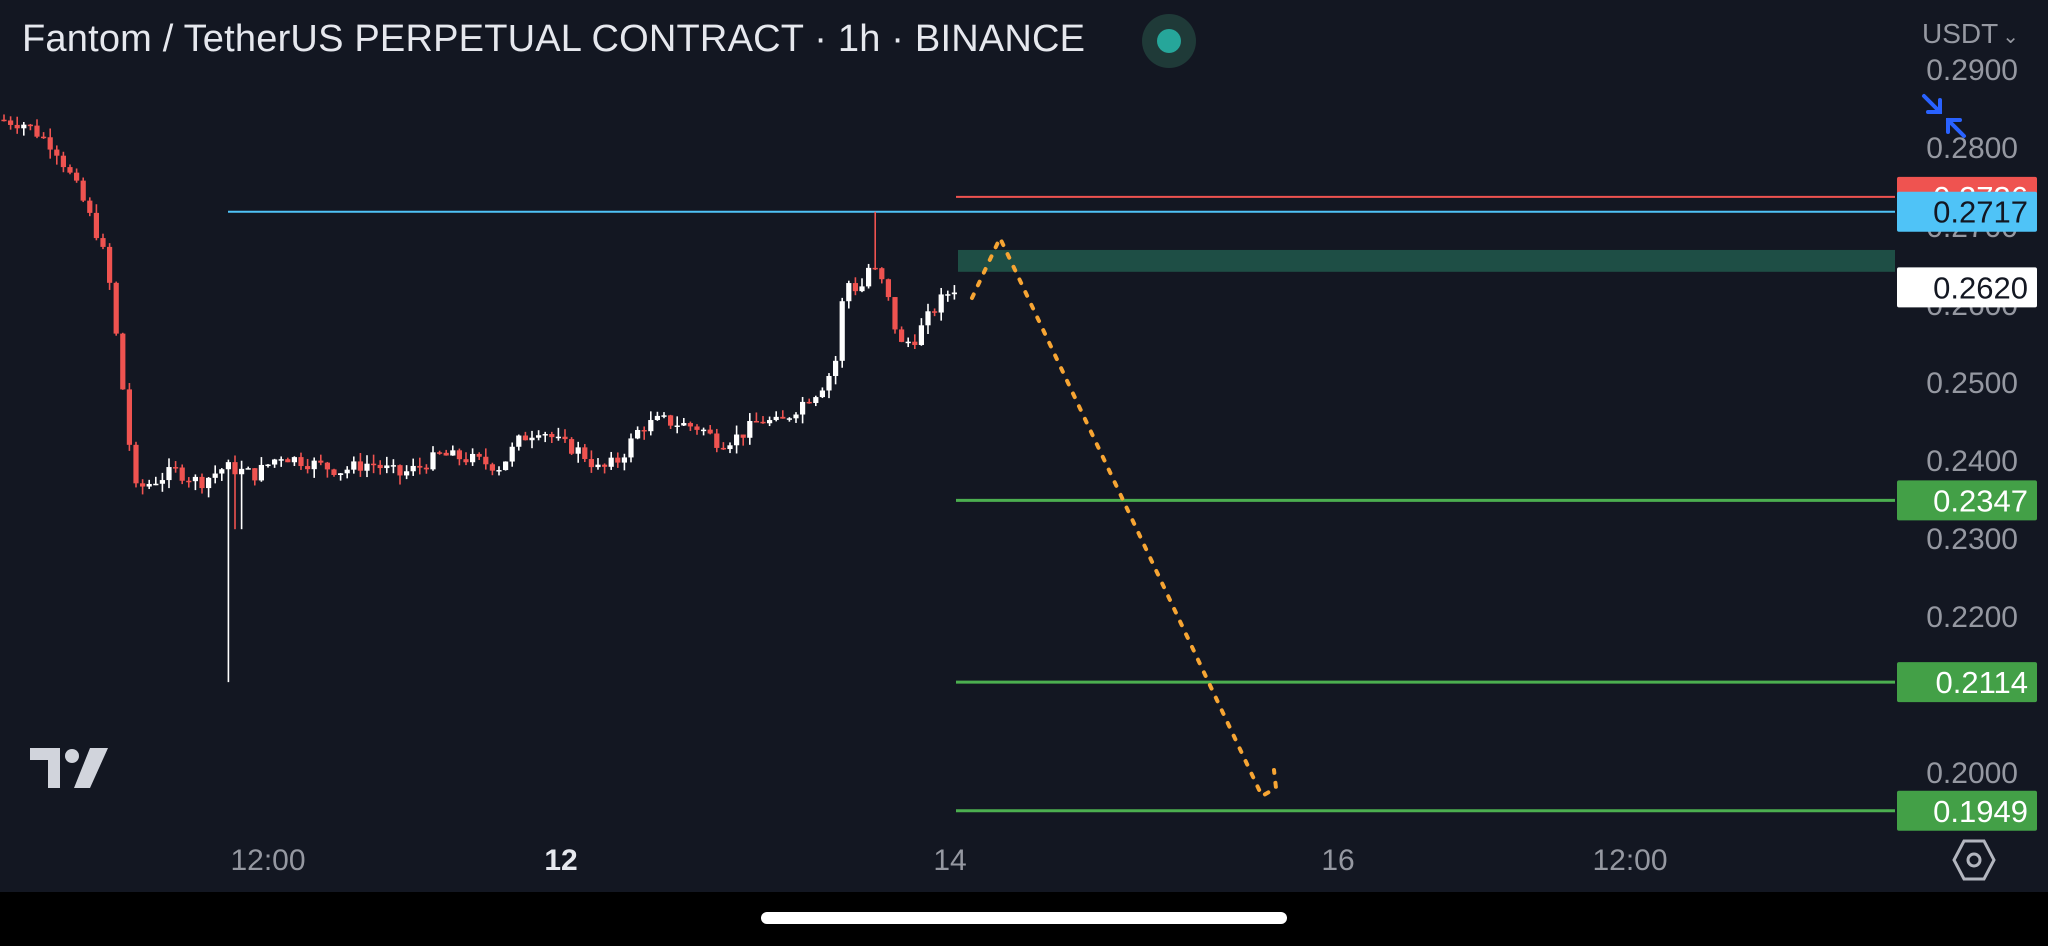 This screenshot has width=2048, height=946. What do you see at coordinates (1970, 34) in the screenshot?
I see `currency-selector: USDT ⌄` at bounding box center [1970, 34].